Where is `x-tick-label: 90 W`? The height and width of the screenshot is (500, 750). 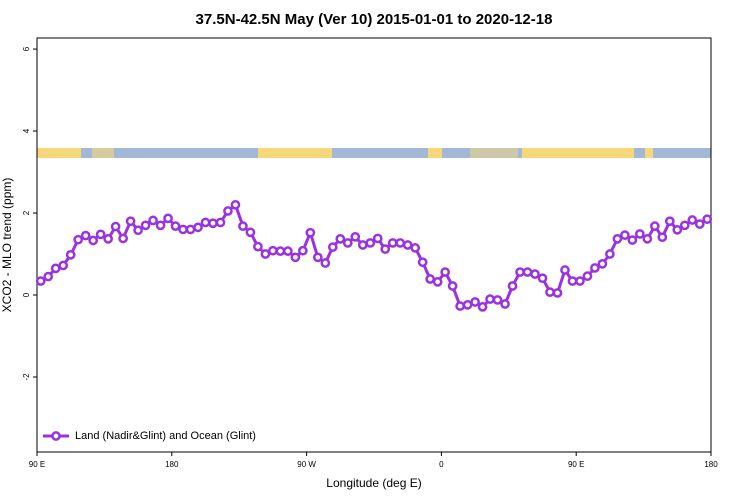 x-tick-label: 90 W is located at coordinates (306, 464).